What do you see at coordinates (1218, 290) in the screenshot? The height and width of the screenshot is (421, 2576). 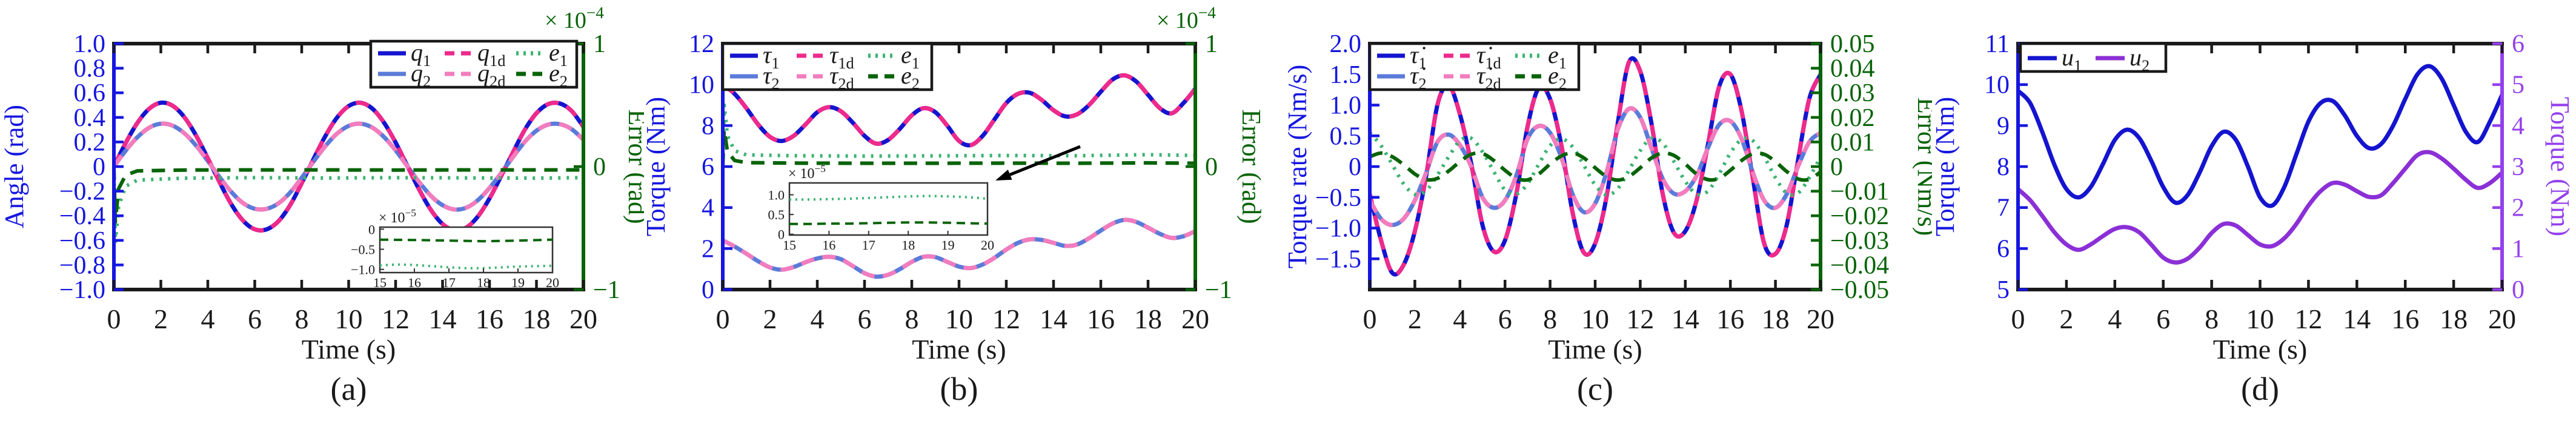 I see `right-tick-label: −1` at bounding box center [1218, 290].